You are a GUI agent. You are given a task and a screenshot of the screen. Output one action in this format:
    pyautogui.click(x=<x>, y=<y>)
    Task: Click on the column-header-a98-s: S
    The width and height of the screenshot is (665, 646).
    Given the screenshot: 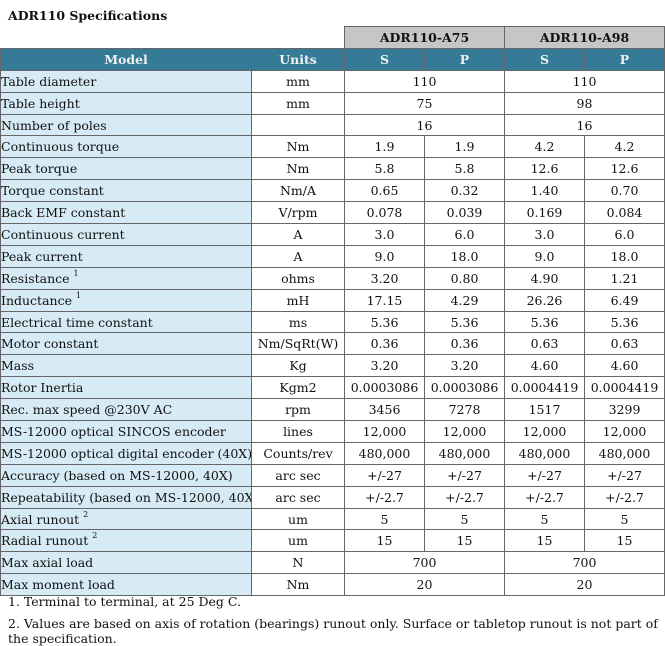 What is the action you would take?
    pyautogui.click(x=544, y=59)
    